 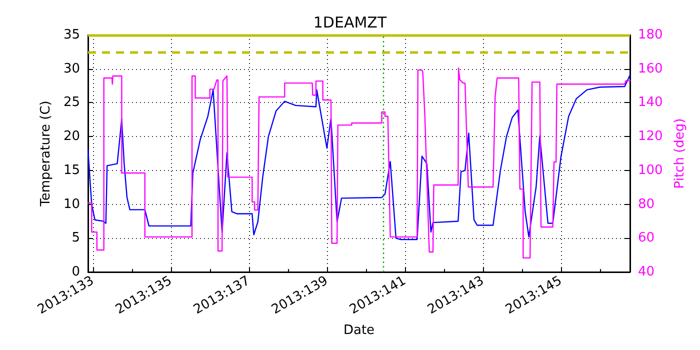 What do you see at coordinates (359, 330) in the screenshot?
I see `x-axis-title: Date` at bounding box center [359, 330].